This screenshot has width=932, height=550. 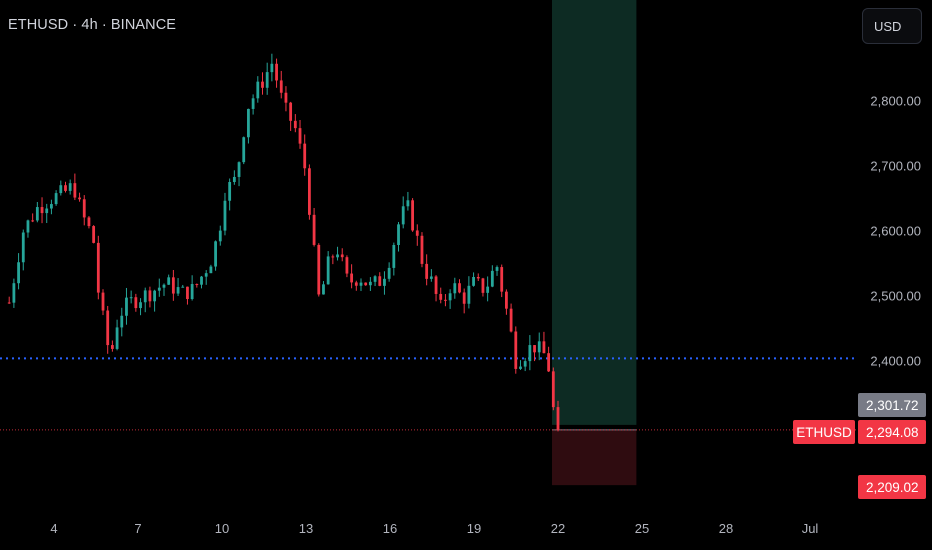 I want to click on y-tick-label: 2,400.00, so click(x=895, y=361).